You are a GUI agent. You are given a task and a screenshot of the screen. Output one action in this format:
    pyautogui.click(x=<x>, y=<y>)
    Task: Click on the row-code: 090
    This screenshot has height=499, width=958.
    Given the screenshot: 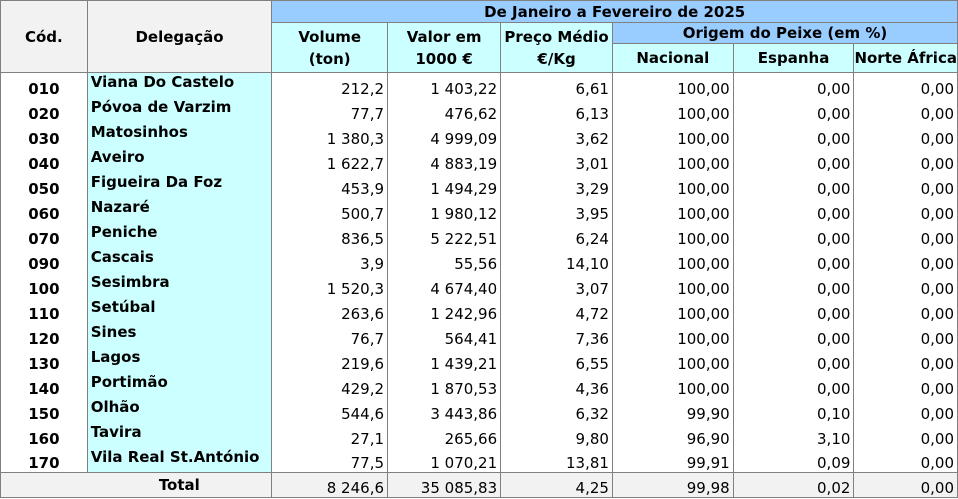 What is the action you would take?
    pyautogui.click(x=44, y=260)
    